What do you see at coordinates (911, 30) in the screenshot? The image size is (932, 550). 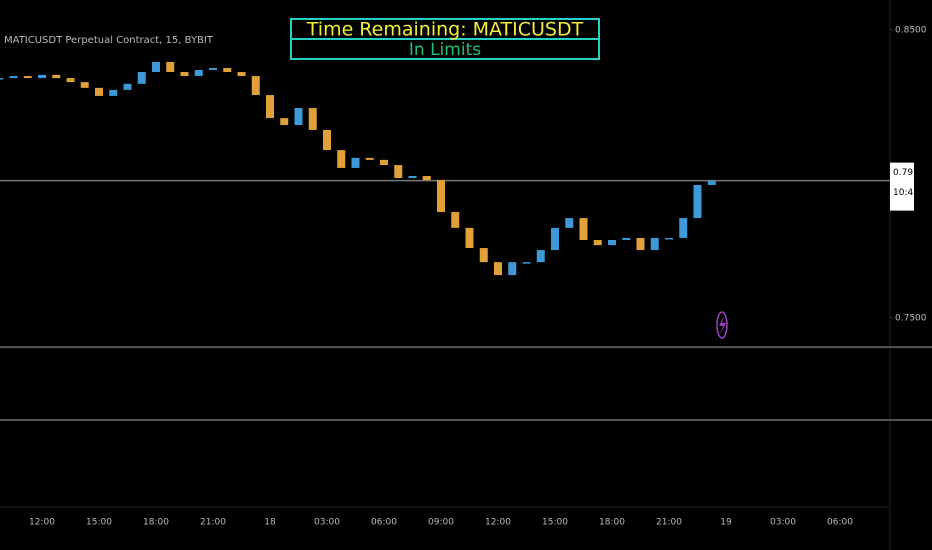 I see `y-tick-label: 0.8500` at bounding box center [911, 30].